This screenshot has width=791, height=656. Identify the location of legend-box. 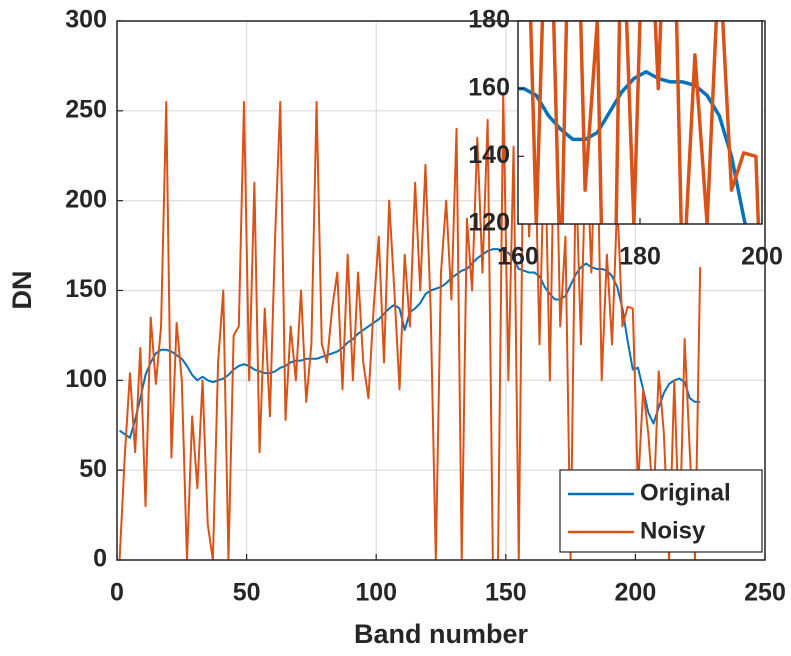
(661, 511).